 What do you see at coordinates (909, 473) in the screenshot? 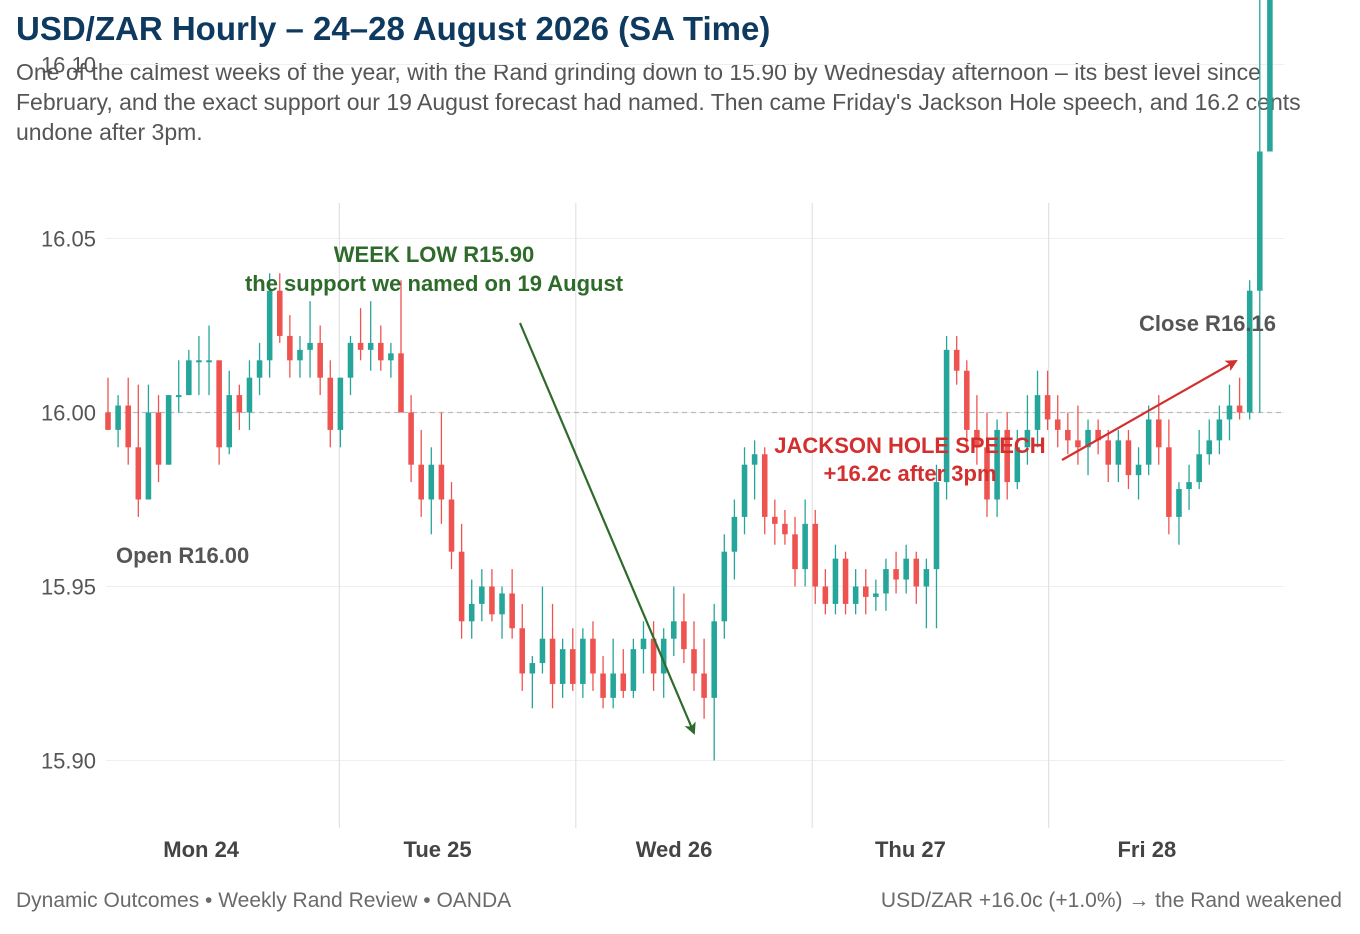
I see `jackson-hole-label-line2: +16.2c after 3pm` at bounding box center [909, 473].